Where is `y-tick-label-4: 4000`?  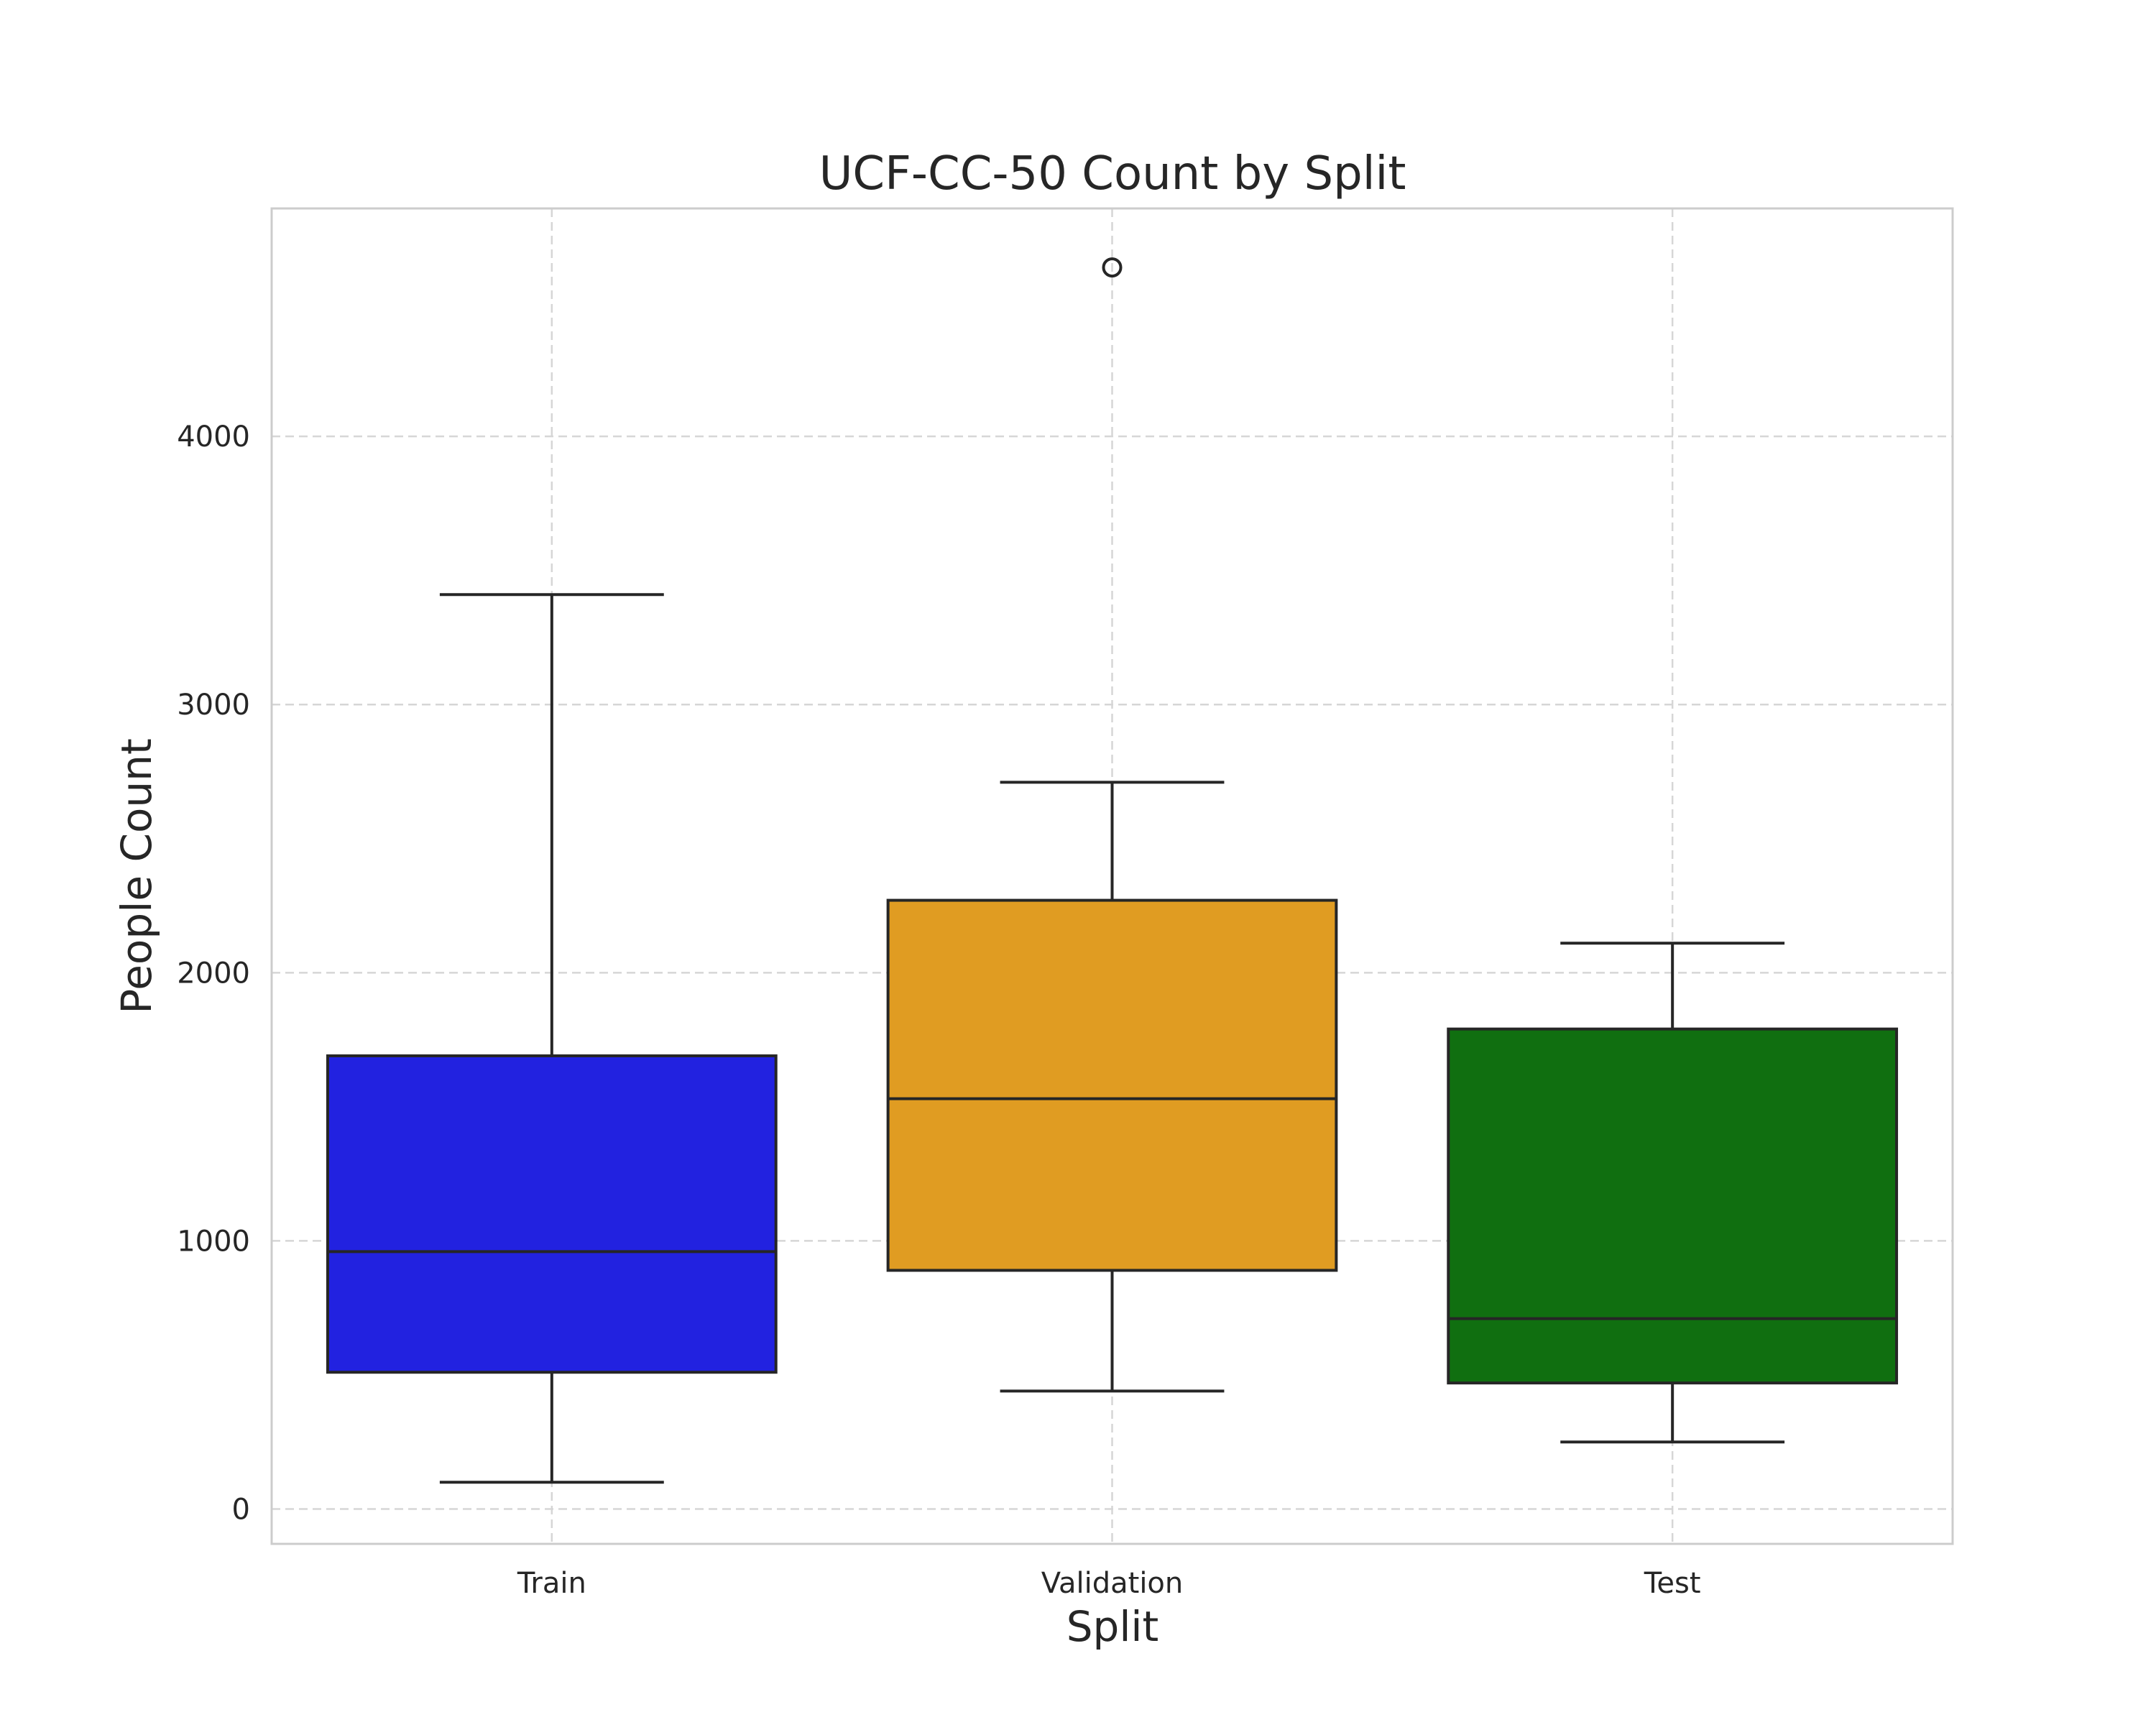
y-tick-label-4: 4000 is located at coordinates (214, 437).